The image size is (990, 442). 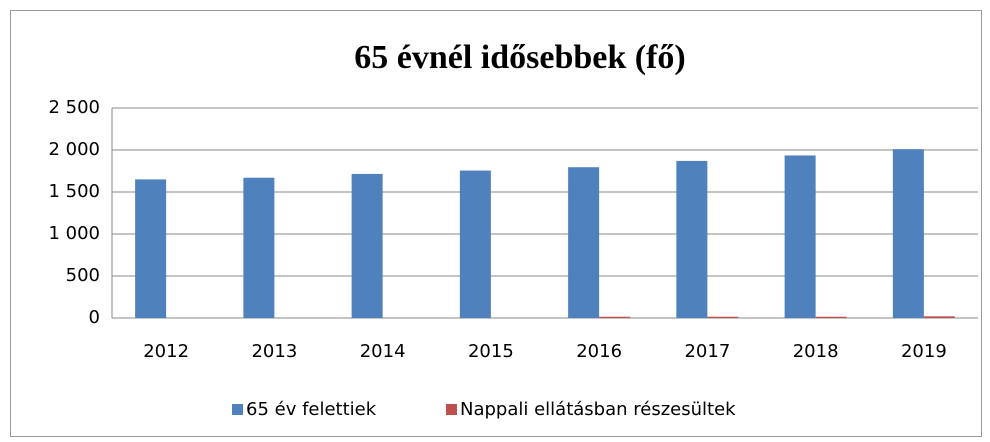 What do you see at coordinates (816, 351) in the screenshot?
I see `x-tick-label: 2018` at bounding box center [816, 351].